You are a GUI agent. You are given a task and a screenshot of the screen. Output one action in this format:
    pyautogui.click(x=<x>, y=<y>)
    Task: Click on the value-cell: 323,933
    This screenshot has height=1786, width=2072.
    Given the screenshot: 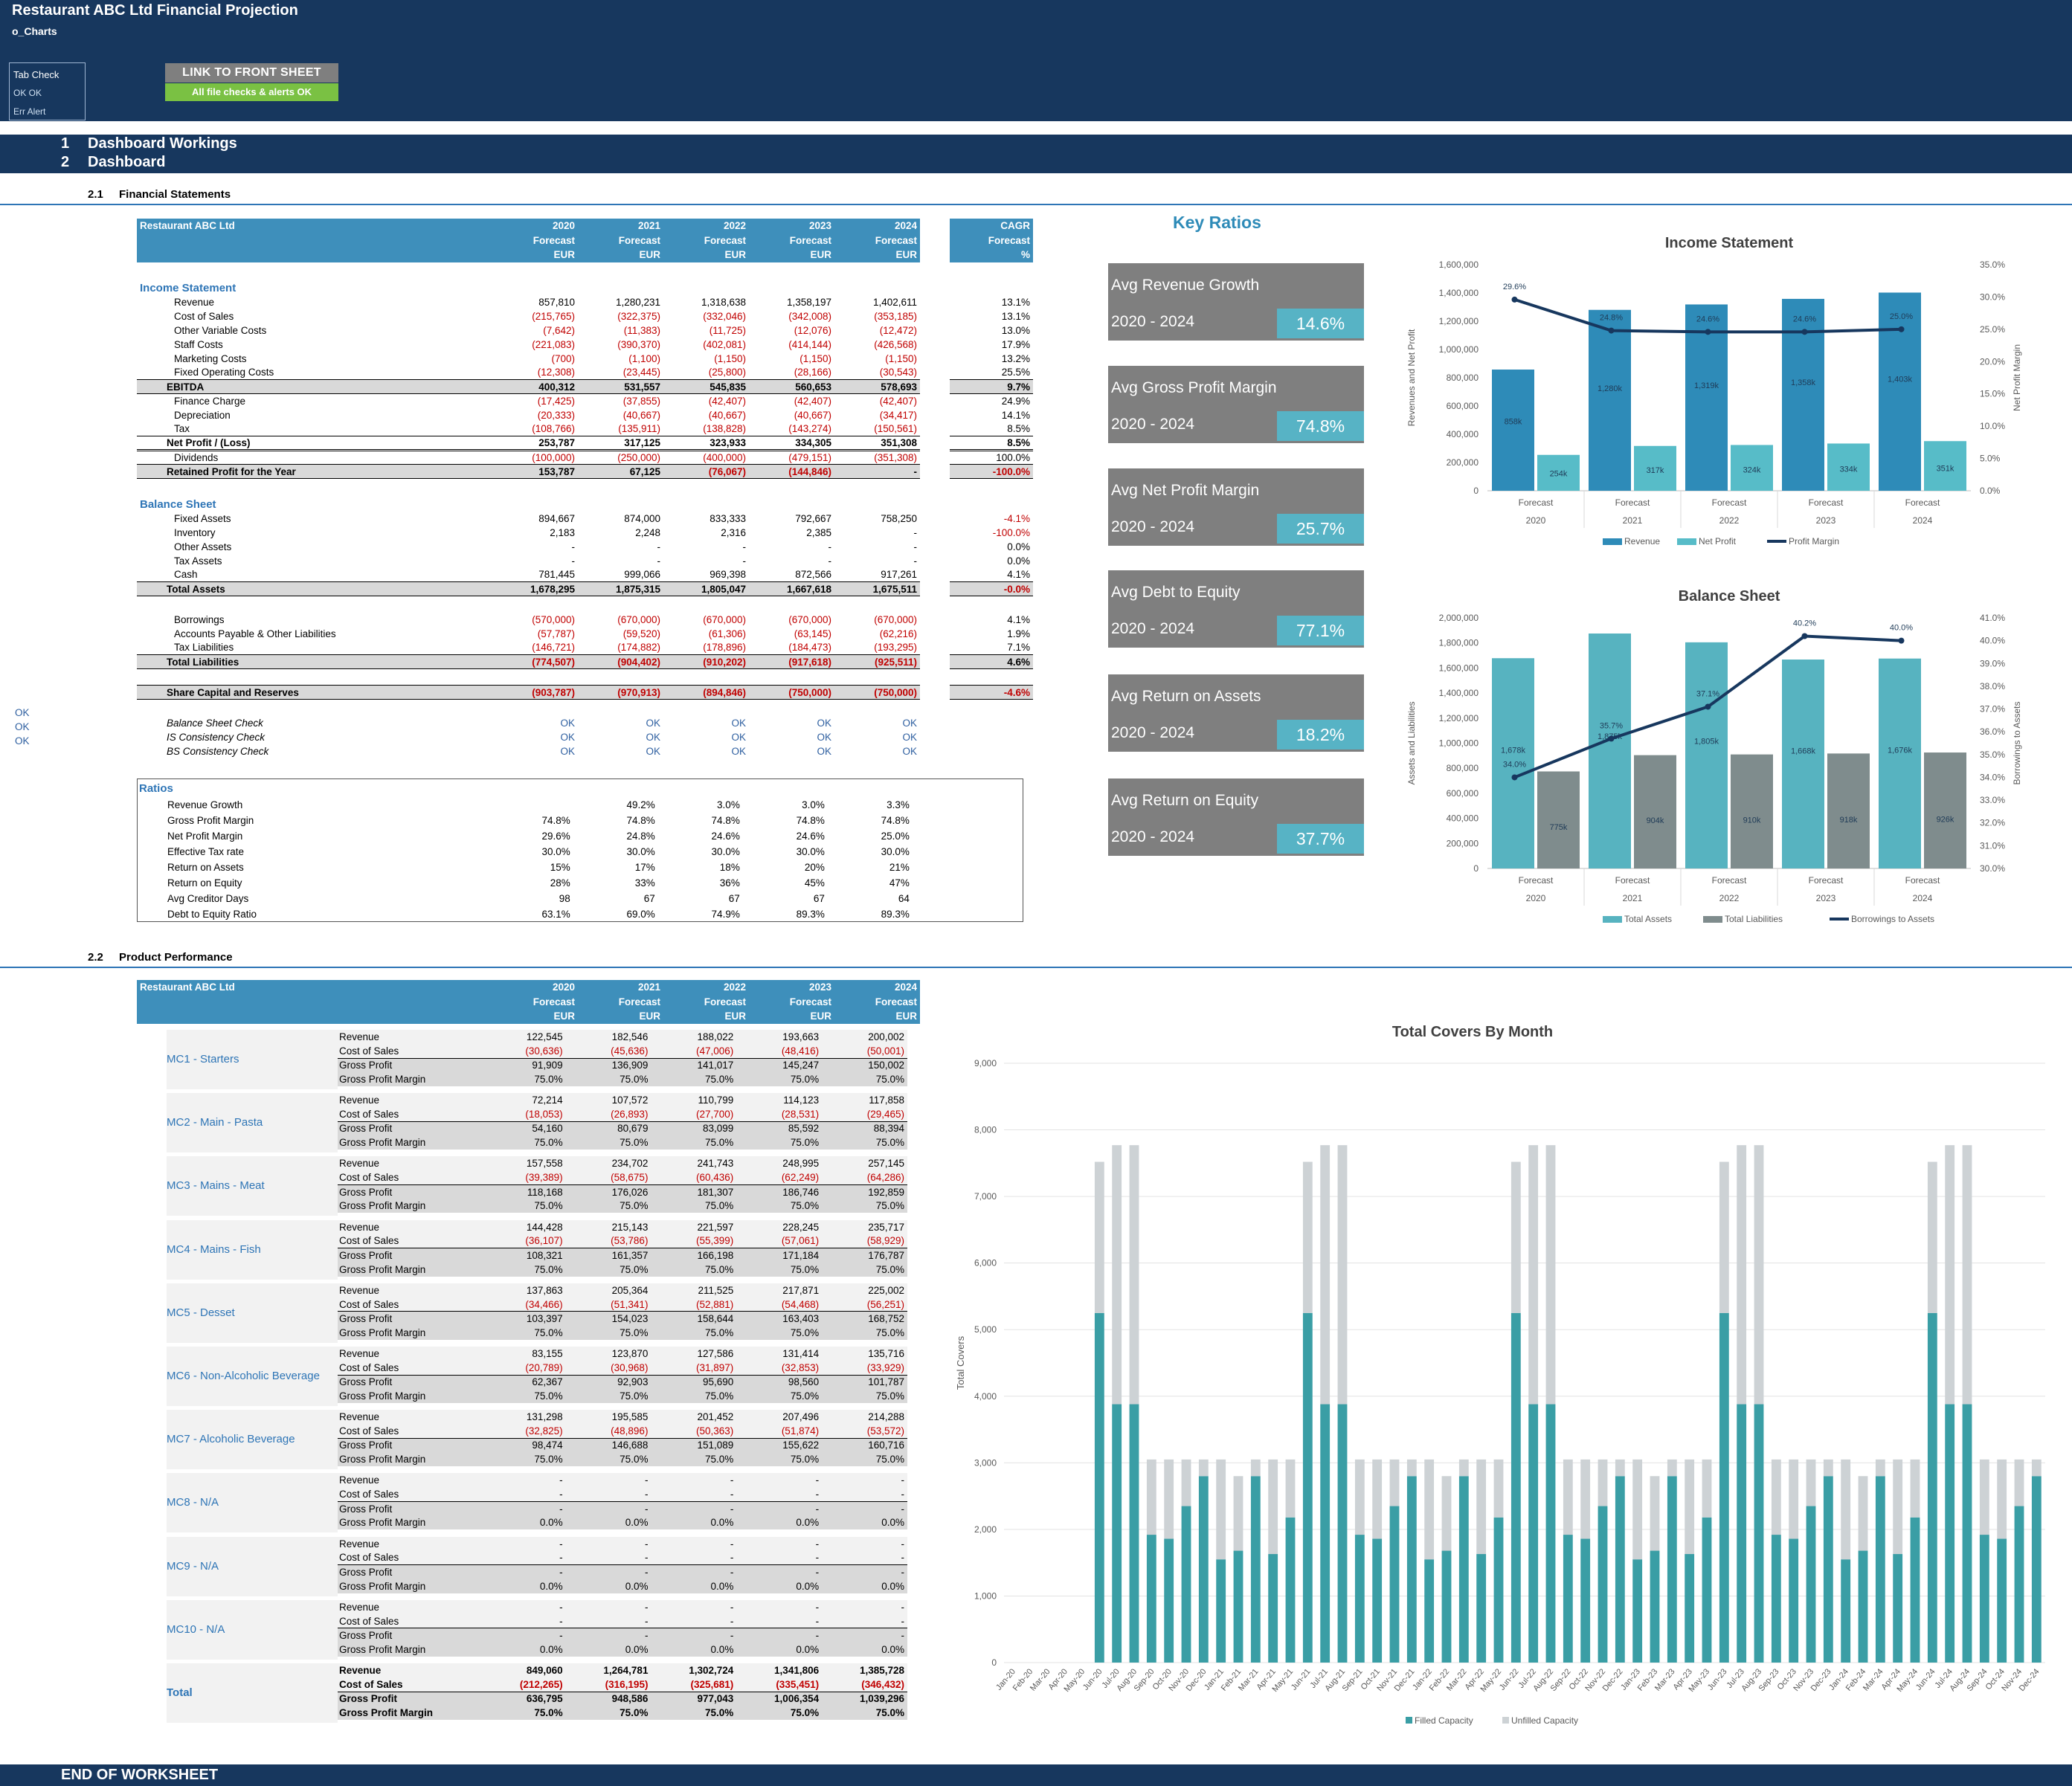 What is the action you would take?
    pyautogui.click(x=706, y=444)
    